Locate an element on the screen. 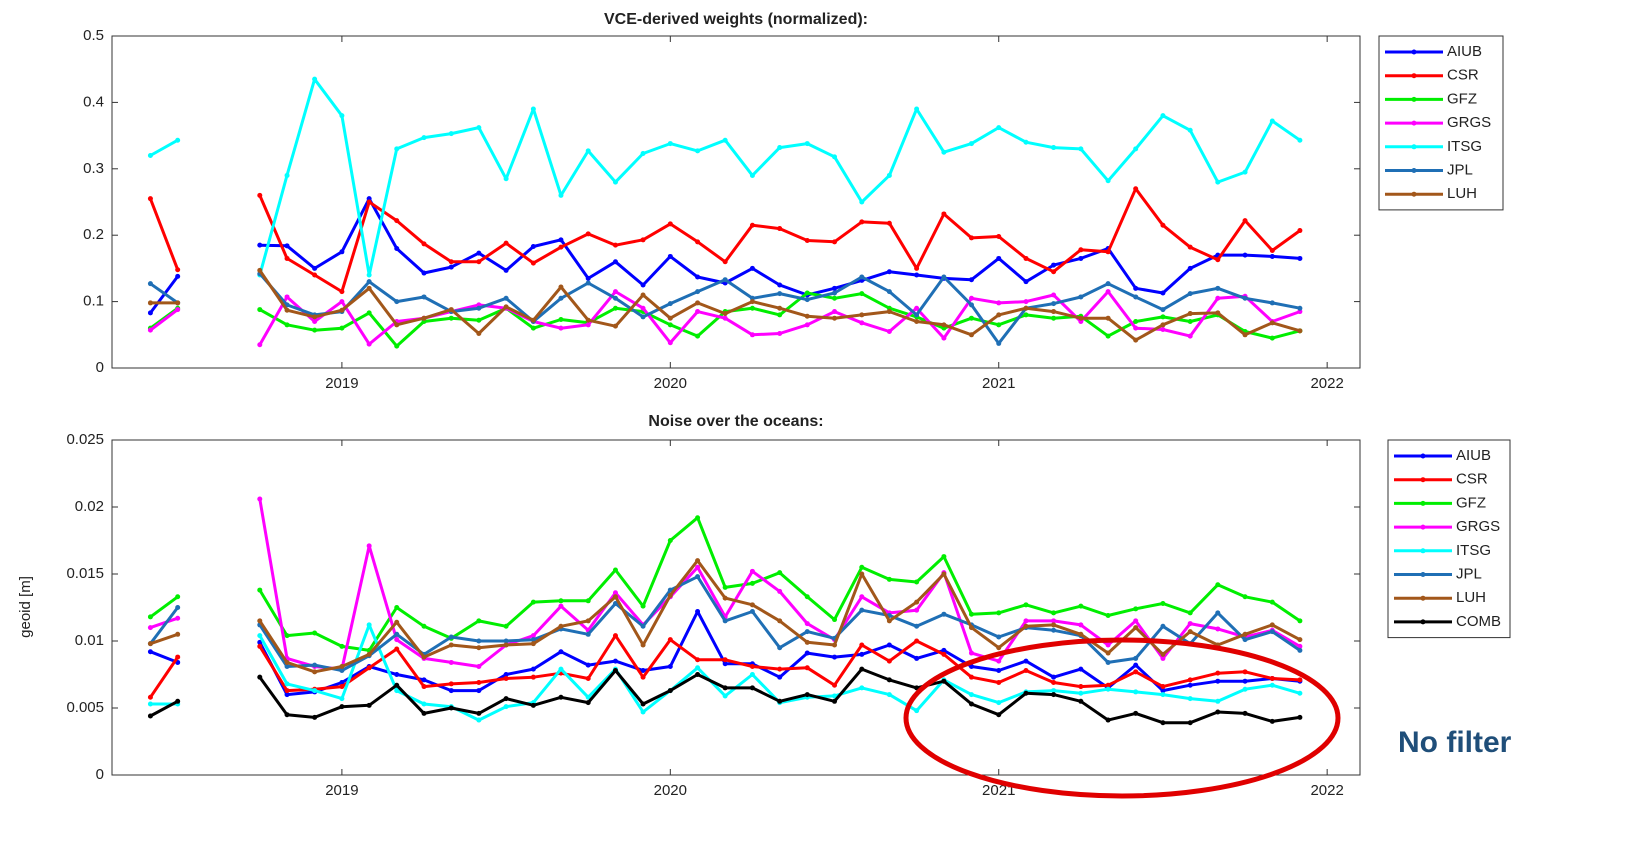 This screenshot has width=1649, height=848. x-tick-label: 2019 is located at coordinates (341, 383).